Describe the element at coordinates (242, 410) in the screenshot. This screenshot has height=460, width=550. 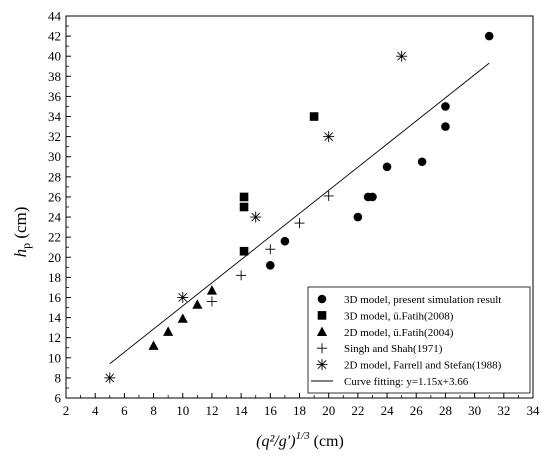
I see `x-tick-label: 14` at that location.